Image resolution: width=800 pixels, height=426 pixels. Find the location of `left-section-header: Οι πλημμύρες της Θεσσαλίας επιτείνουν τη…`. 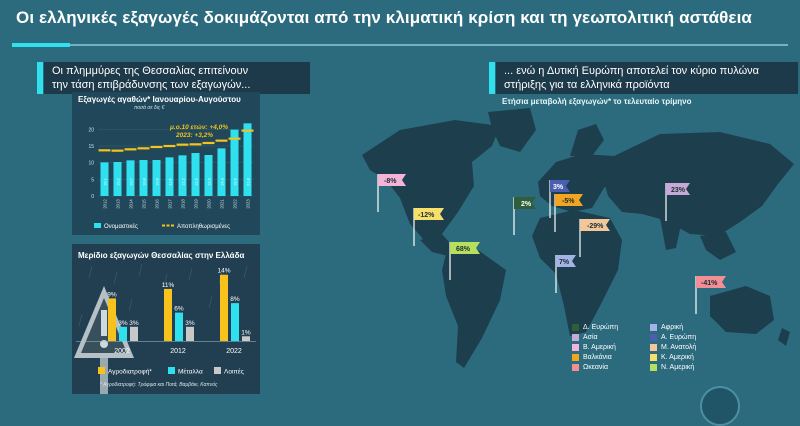

left-section-header: Οι πλημμύρες της Θεσσαλίας επιτείνουν τη… is located at coordinates (177, 78).